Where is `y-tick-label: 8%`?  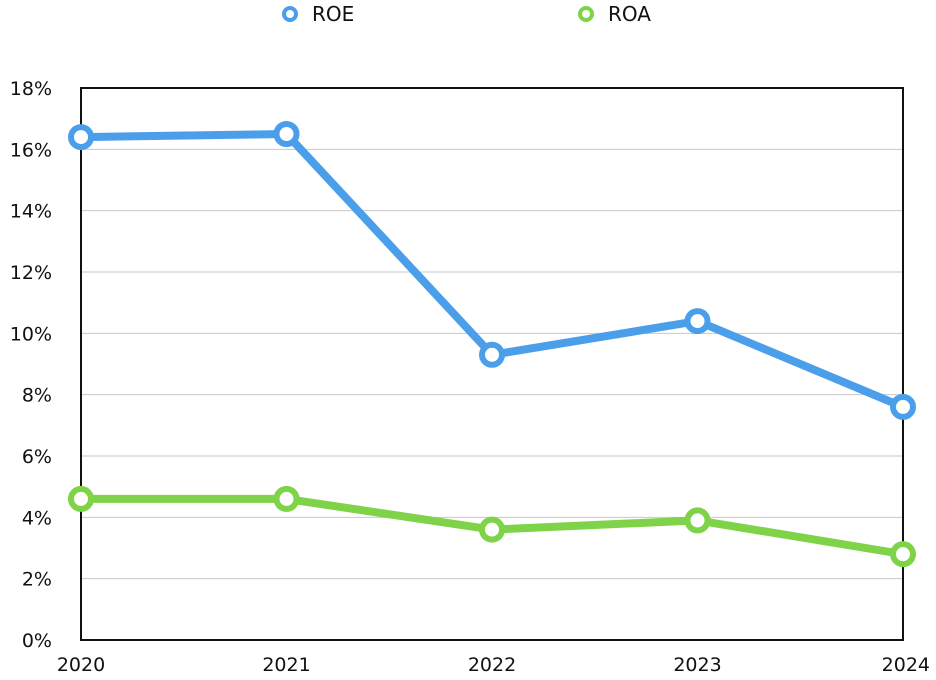
y-tick-label: 8% is located at coordinates (37, 396).